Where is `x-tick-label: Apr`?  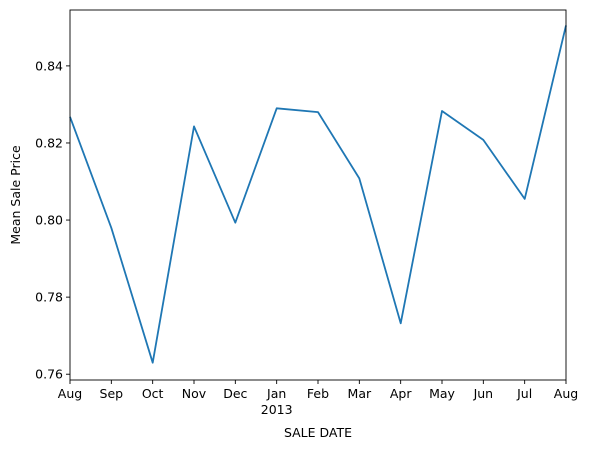 x-tick-label: Apr is located at coordinates (401, 393).